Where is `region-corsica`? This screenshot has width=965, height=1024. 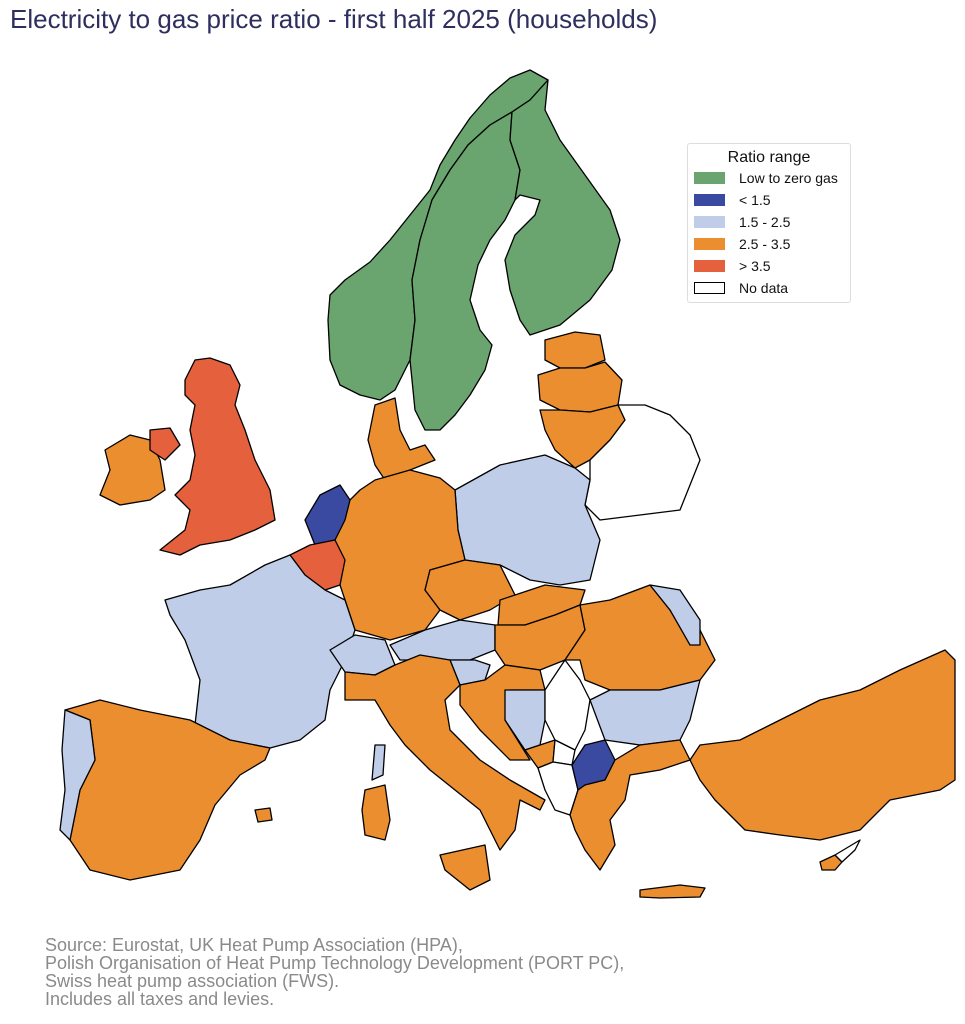 region-corsica is located at coordinates (378, 762).